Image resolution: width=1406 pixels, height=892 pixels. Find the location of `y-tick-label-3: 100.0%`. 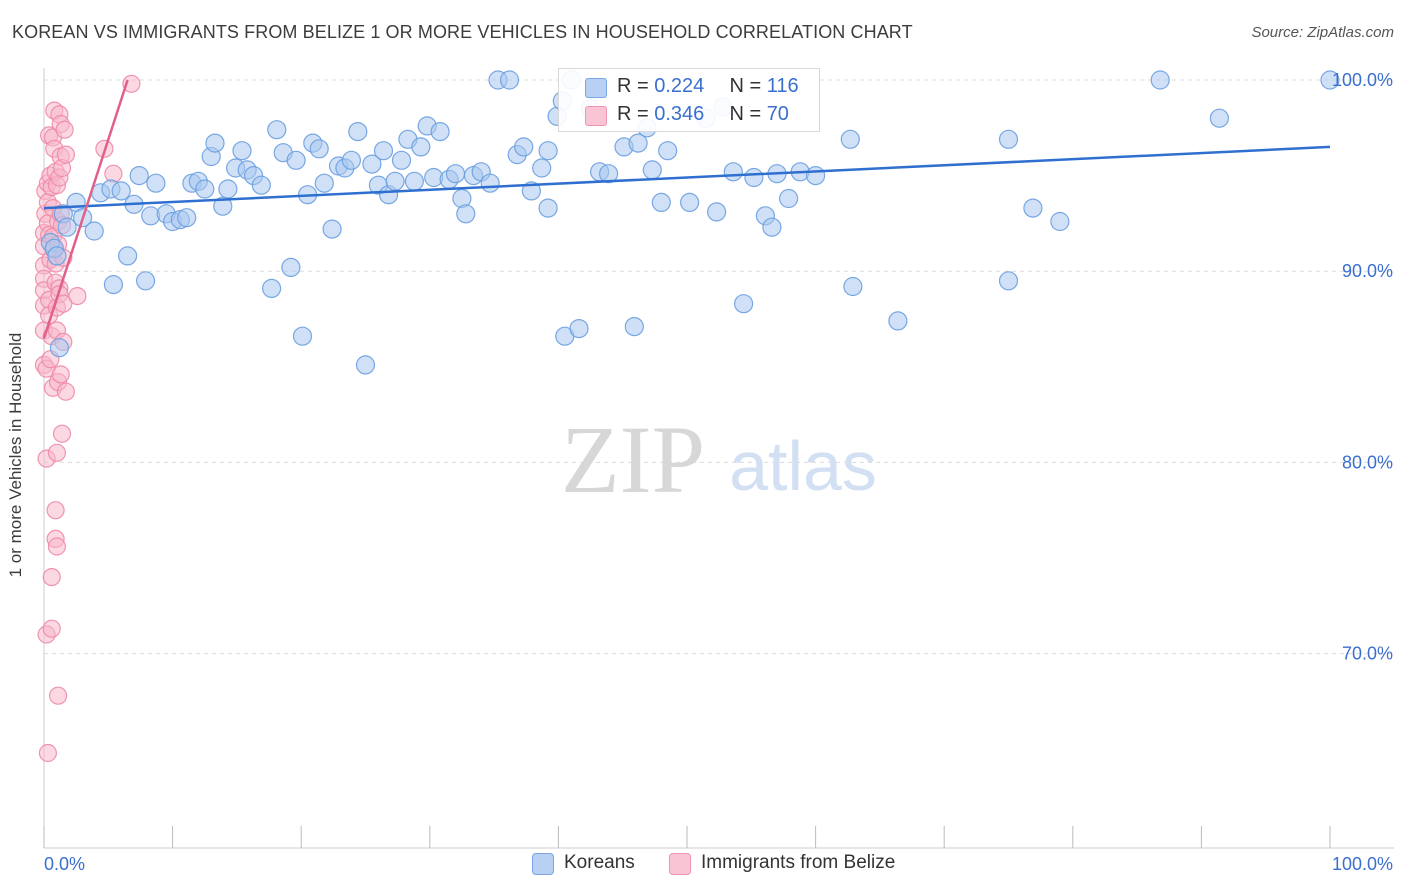

y-tick-label-3: 100.0% is located at coordinates (1362, 80).